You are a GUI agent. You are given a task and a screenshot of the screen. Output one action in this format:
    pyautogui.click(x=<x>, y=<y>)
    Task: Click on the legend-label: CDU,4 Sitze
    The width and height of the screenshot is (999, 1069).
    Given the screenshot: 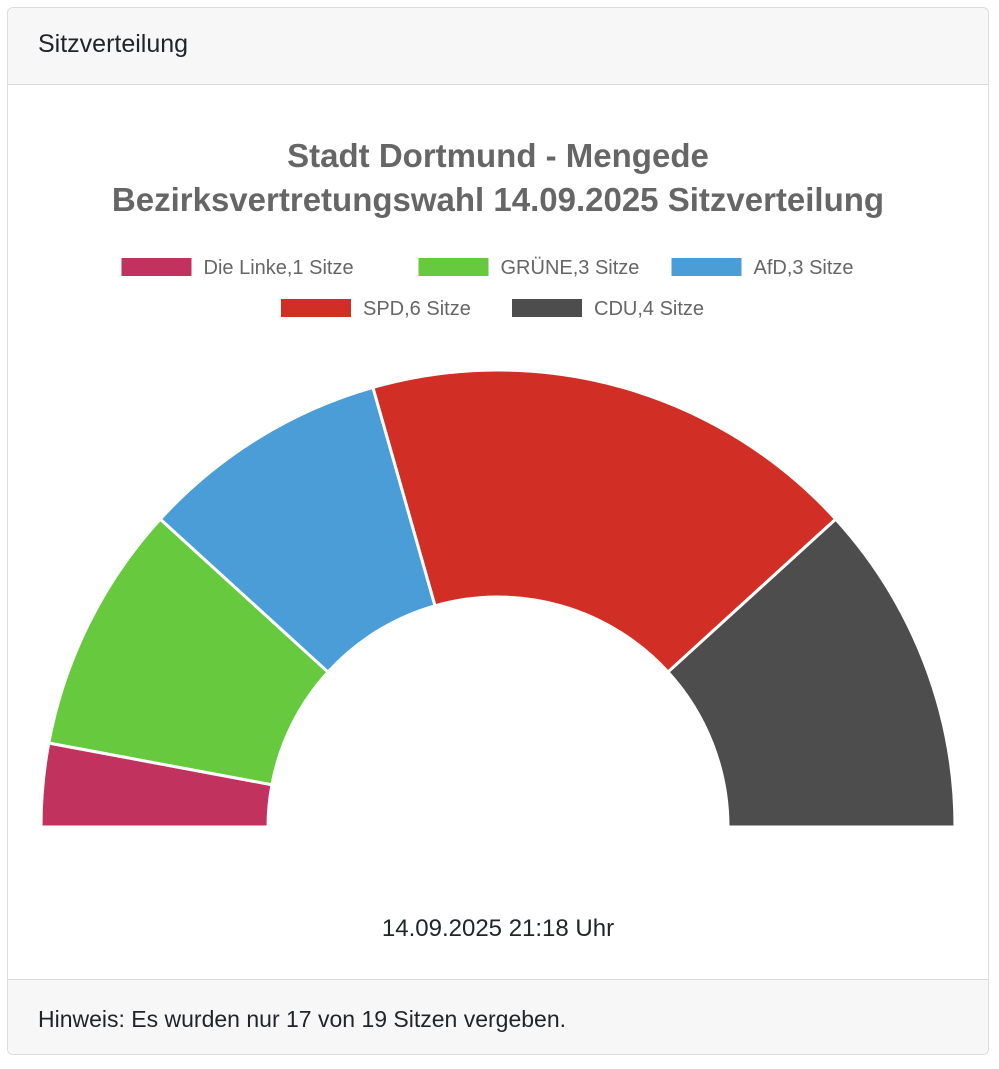 What is the action you would take?
    pyautogui.click(x=649, y=309)
    